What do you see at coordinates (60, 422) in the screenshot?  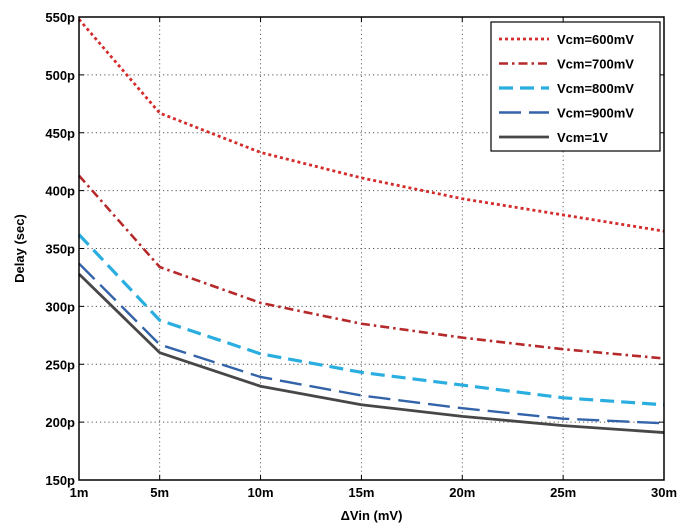 I see `y-tick-label: 200p` at bounding box center [60, 422].